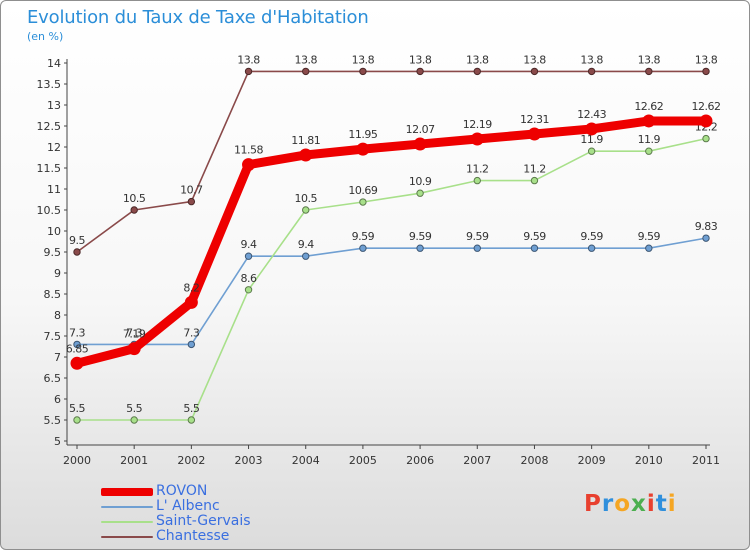 This screenshot has width=750, height=550. I want to click on data-label-rovon: 7.19, so click(134, 334).